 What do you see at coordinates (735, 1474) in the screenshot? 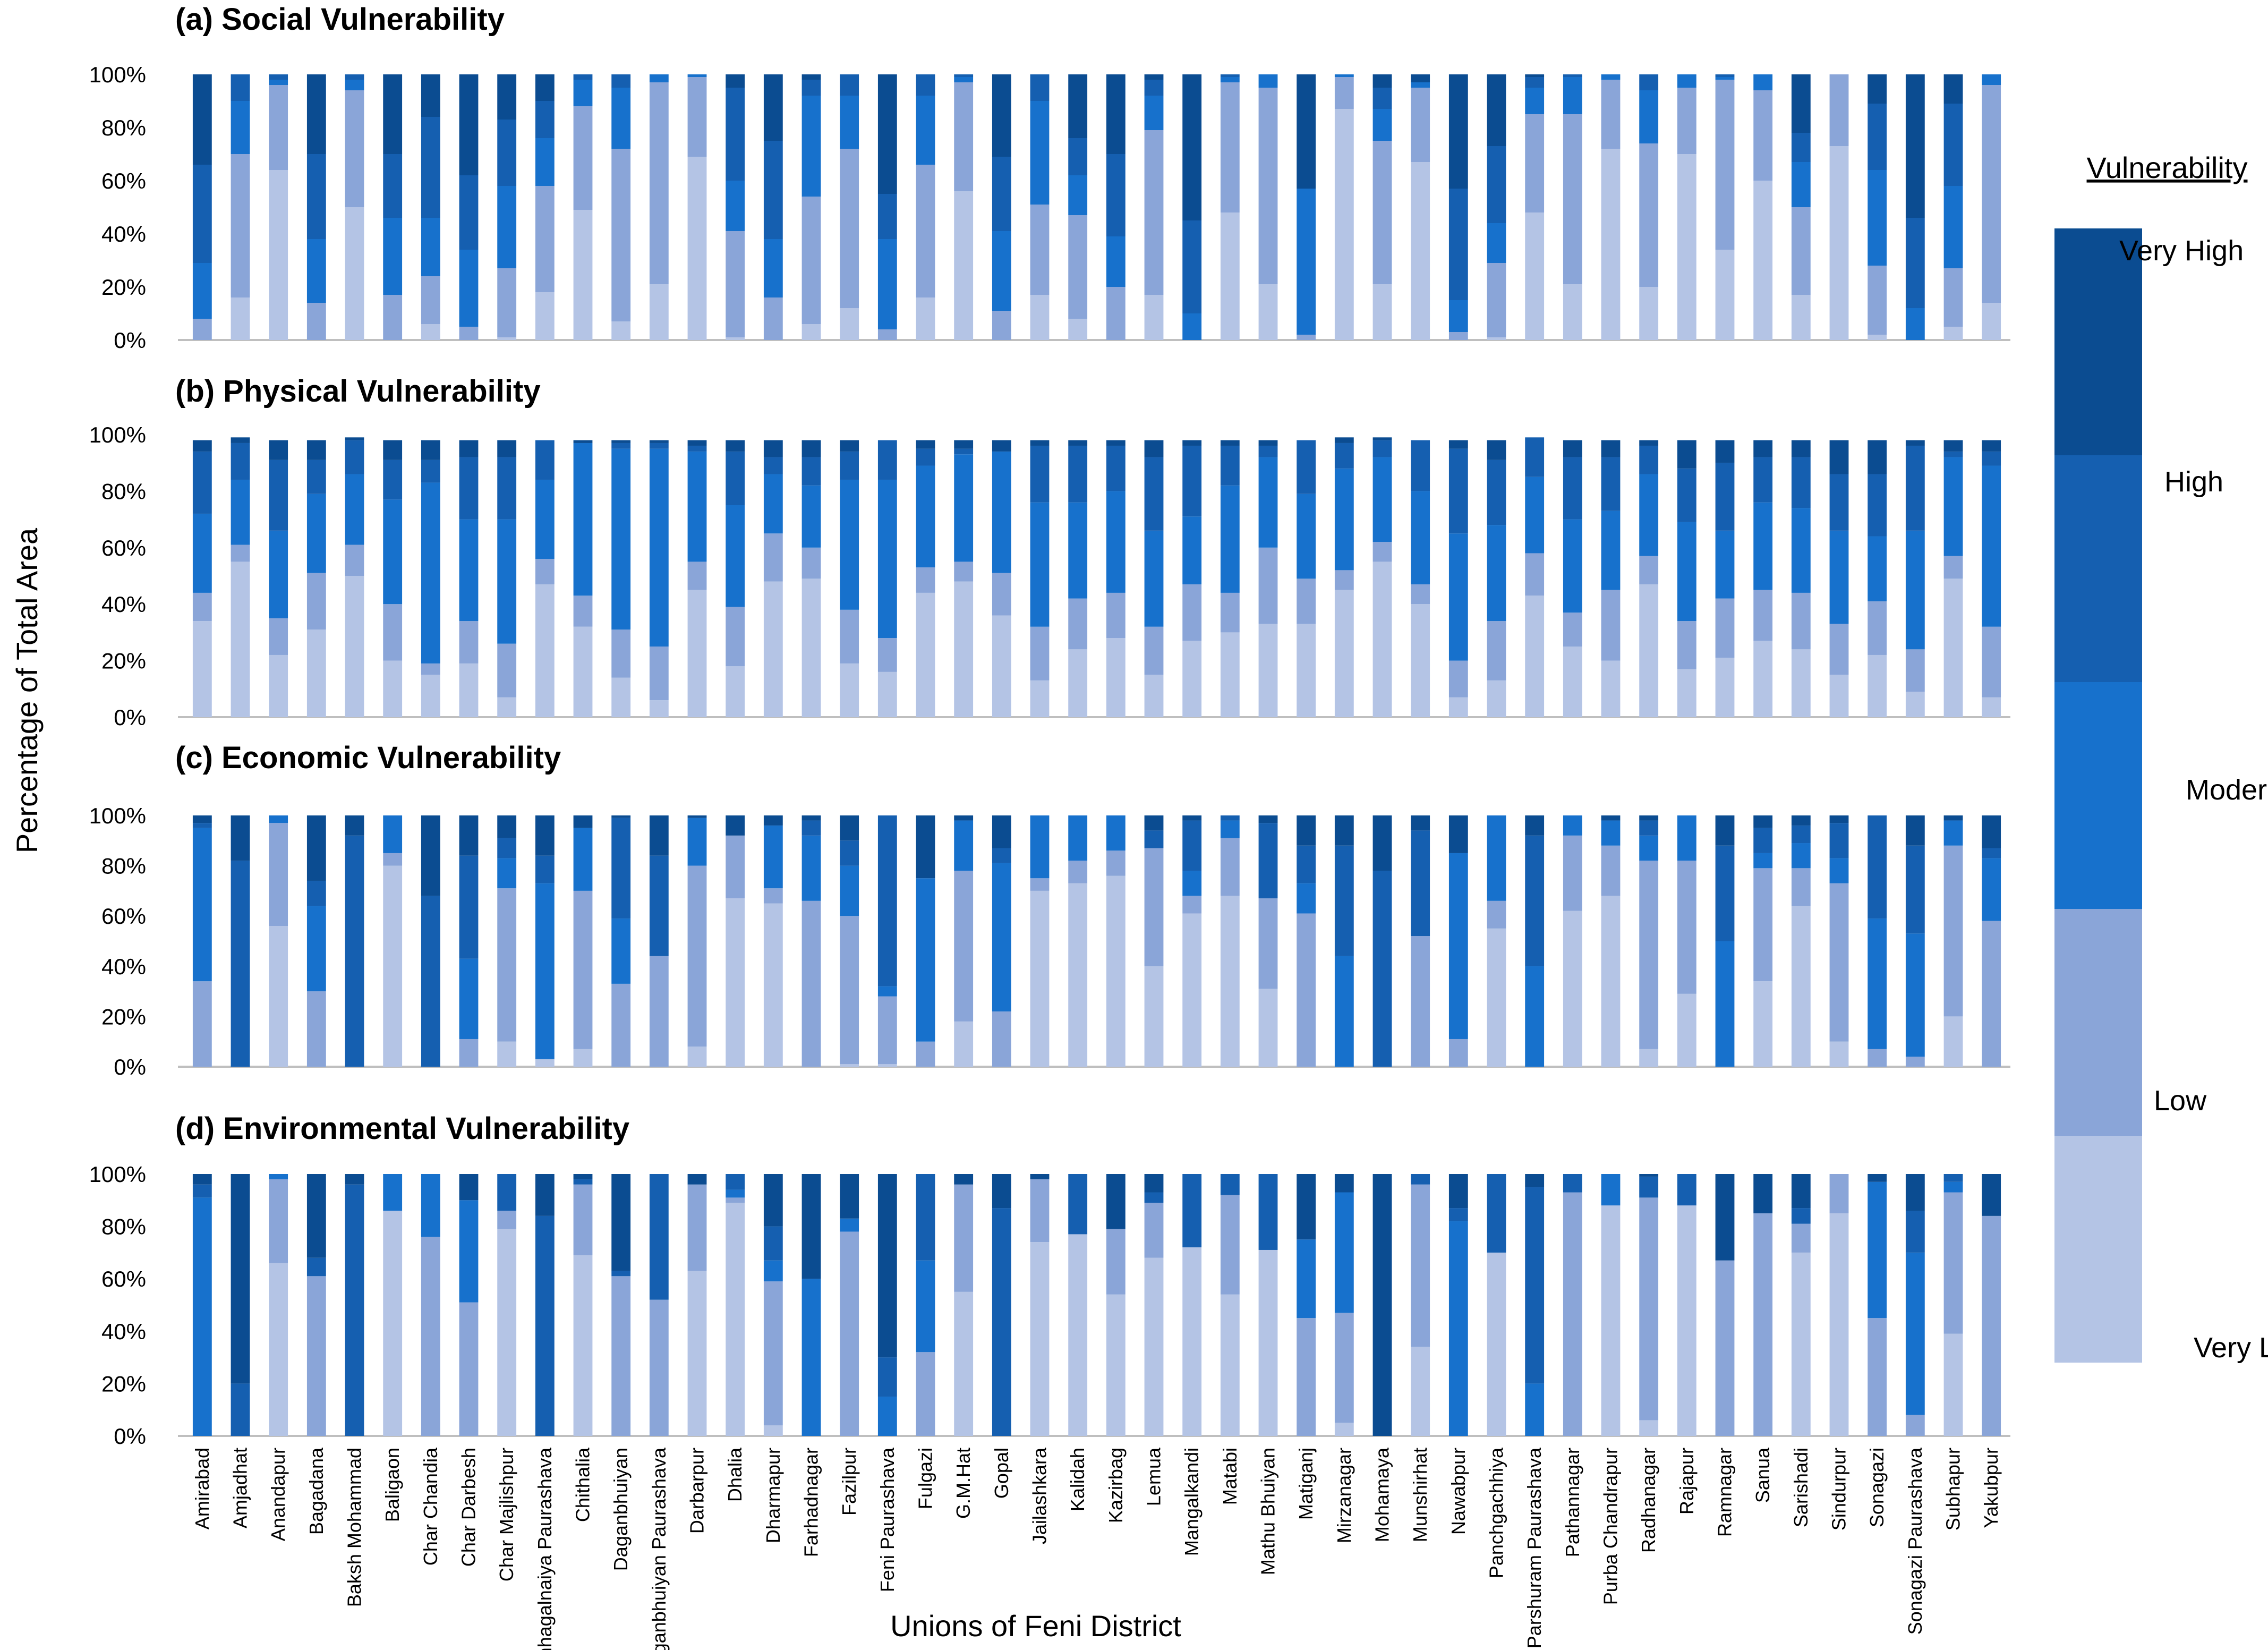
I see `x-tick-label: Dhalia` at bounding box center [735, 1474].